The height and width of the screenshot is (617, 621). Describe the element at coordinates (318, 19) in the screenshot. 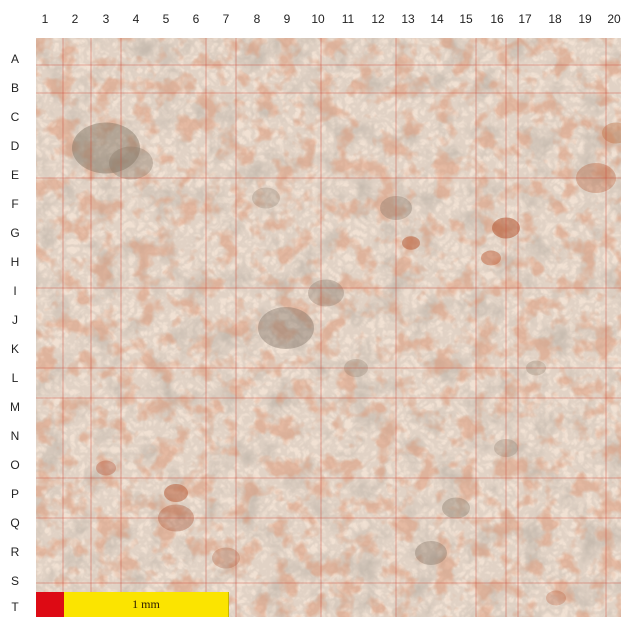

I see `column-label: 10` at that location.